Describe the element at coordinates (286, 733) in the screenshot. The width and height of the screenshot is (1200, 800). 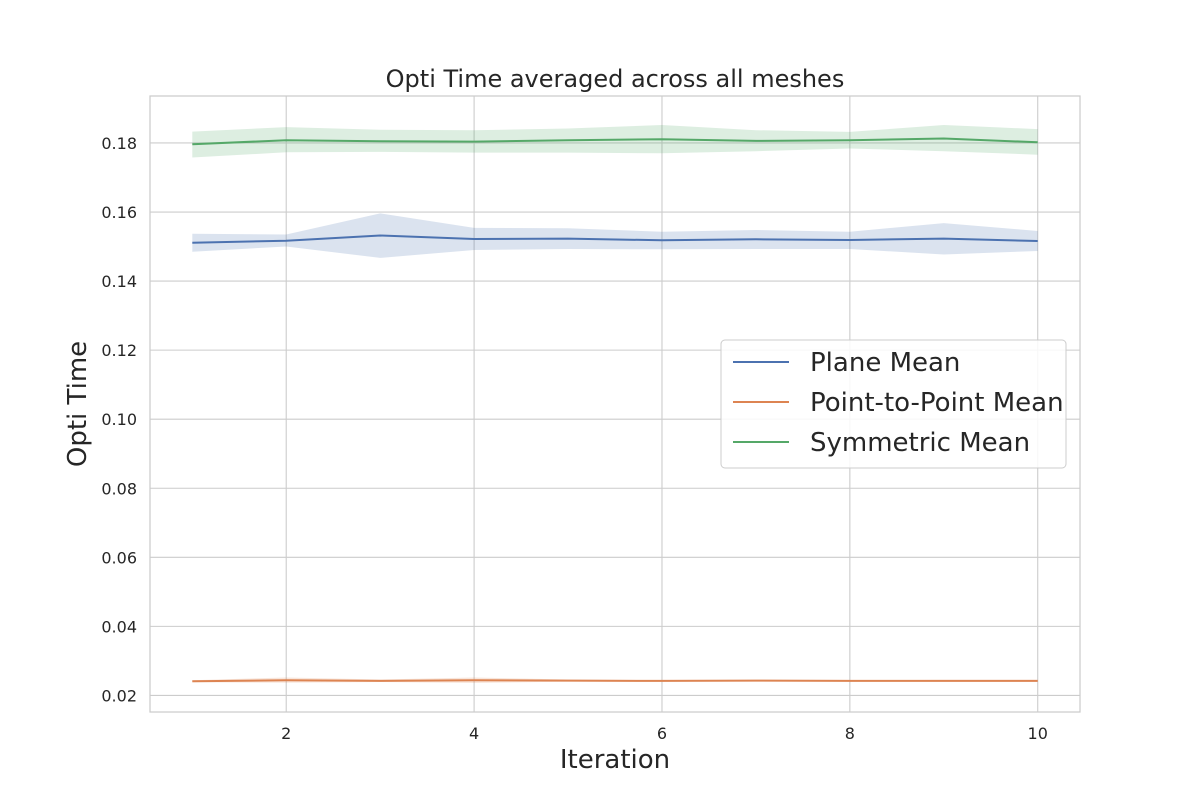
I see `x-tick-label: 2` at that location.